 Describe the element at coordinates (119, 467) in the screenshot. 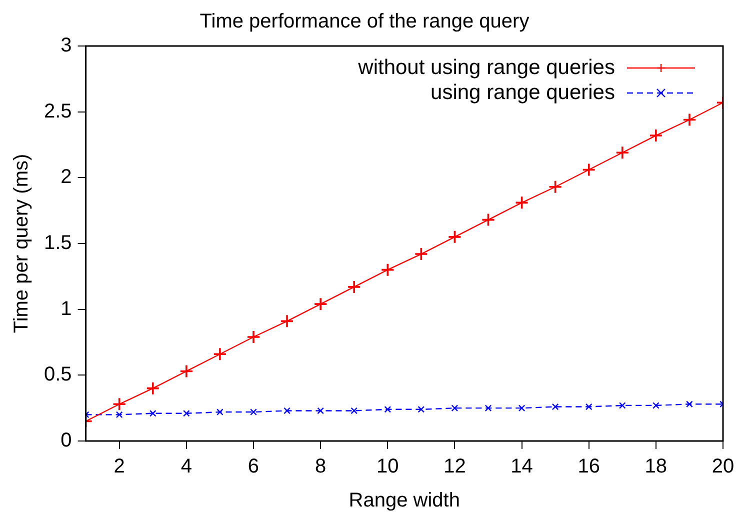

I see `x-tick-label: 2` at that location.